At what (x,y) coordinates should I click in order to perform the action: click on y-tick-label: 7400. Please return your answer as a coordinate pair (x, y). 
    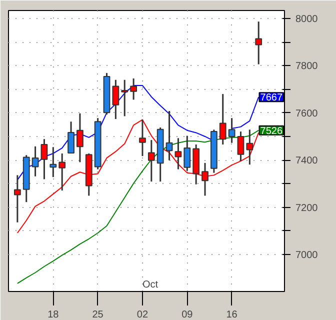
    Looking at the image, I should click on (307, 161).